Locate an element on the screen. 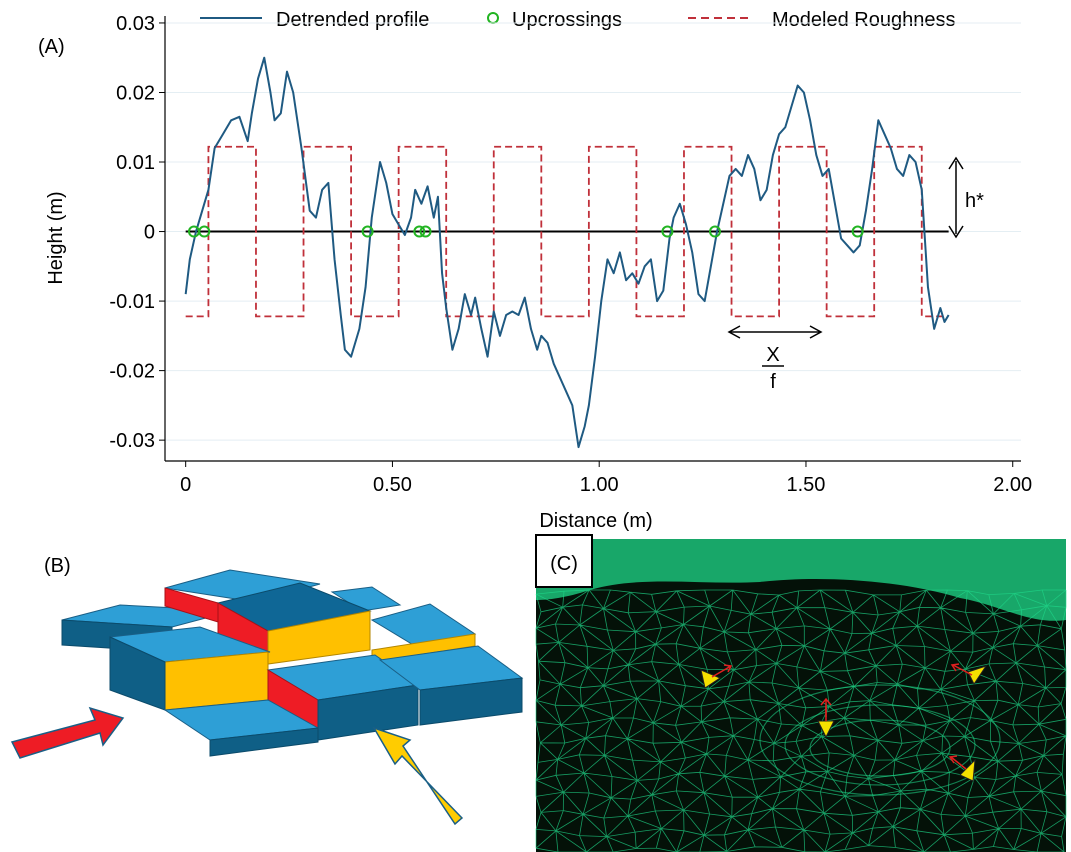 The width and height of the screenshot is (1071, 852). spacing-denominator: f is located at coordinates (773, 382).